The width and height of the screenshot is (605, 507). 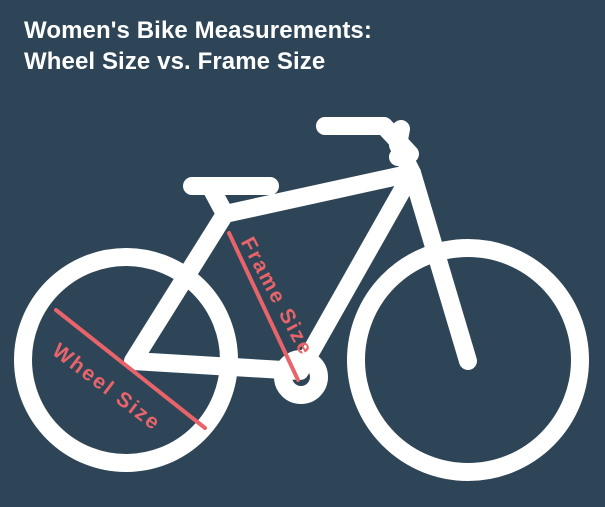 What do you see at coordinates (130, 369) in the screenshot?
I see `wheel-size-line` at bounding box center [130, 369].